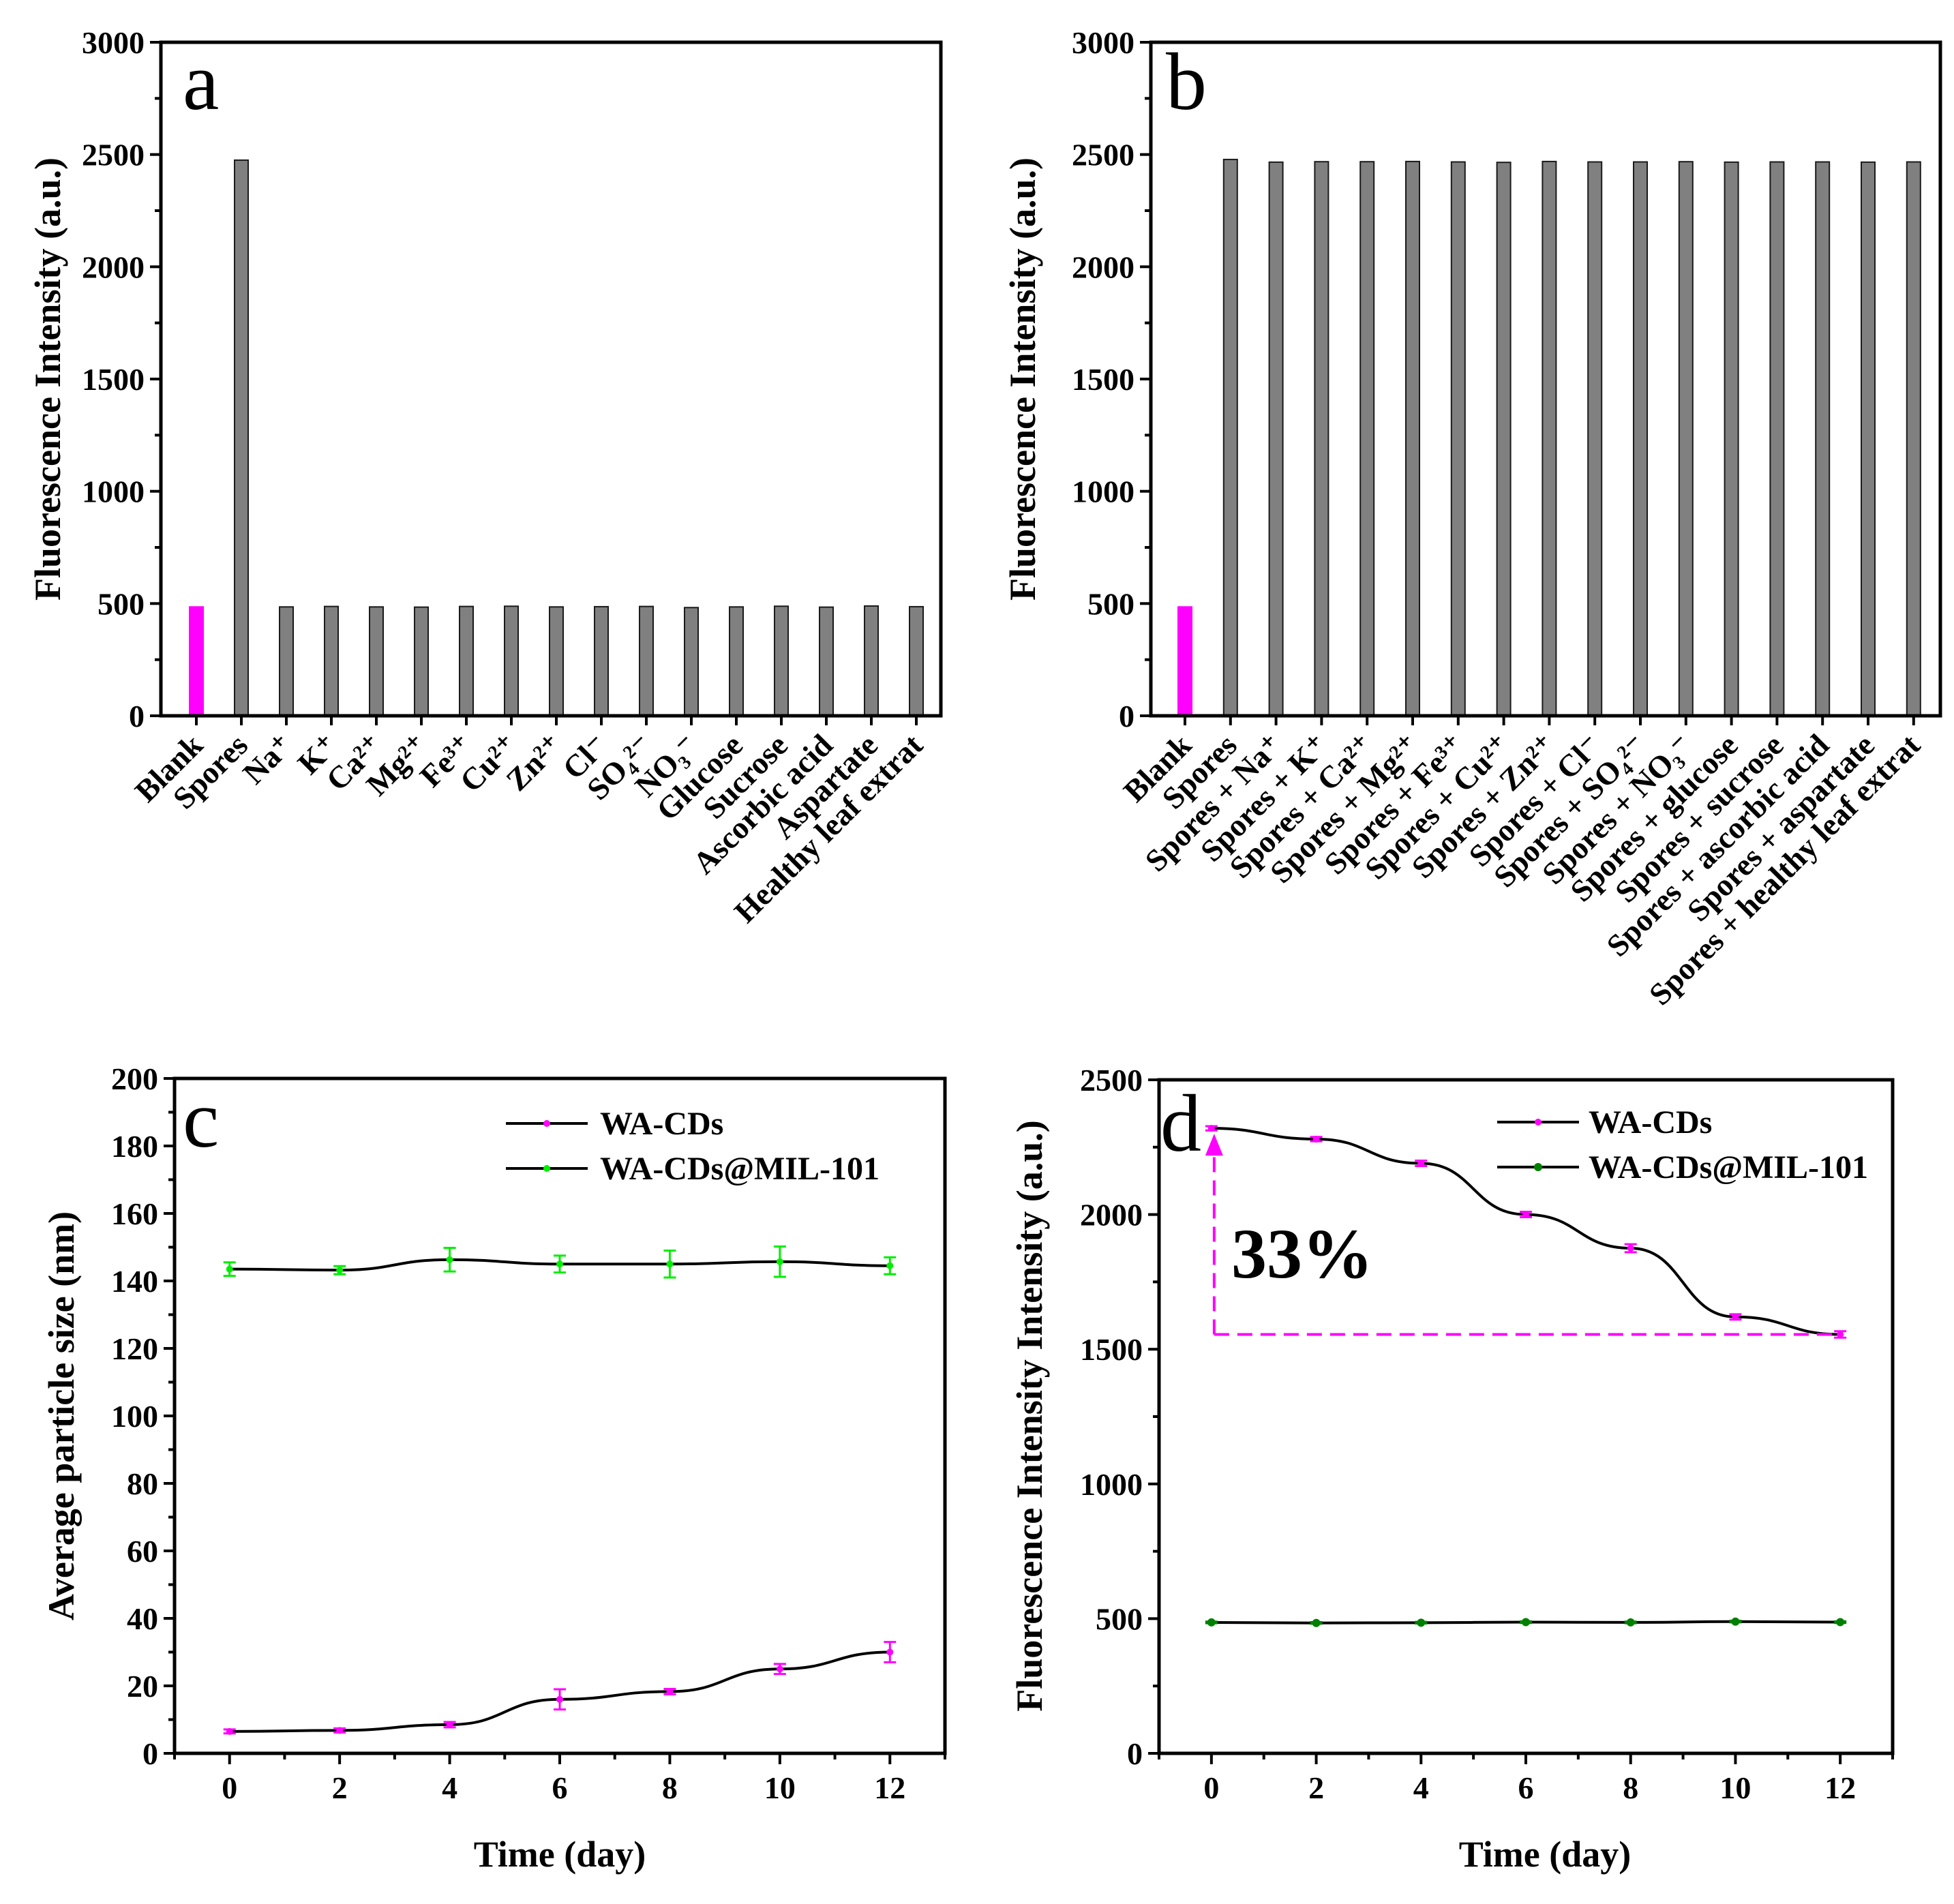 The height and width of the screenshot is (1904, 1954). I want to click on panel-a-ytick-label-5: 2500, so click(113, 155).